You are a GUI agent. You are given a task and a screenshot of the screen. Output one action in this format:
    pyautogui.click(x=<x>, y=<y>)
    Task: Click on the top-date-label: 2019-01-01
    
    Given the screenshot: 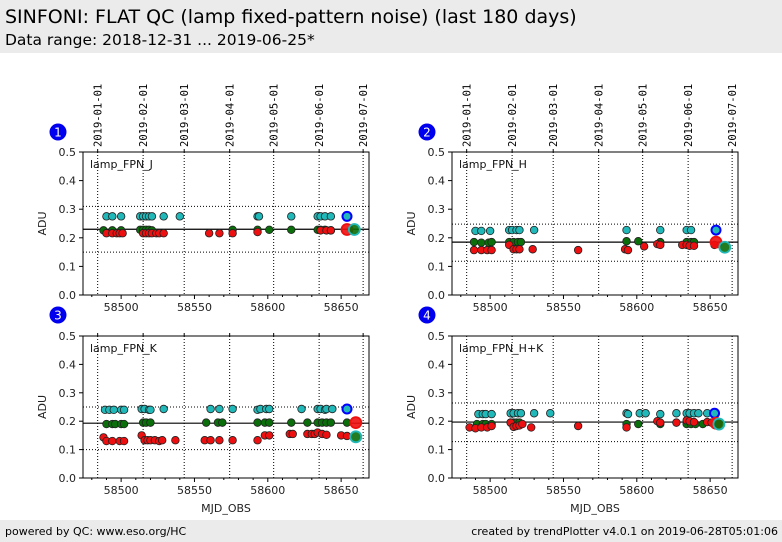 What is the action you would take?
    pyautogui.click(x=99, y=115)
    